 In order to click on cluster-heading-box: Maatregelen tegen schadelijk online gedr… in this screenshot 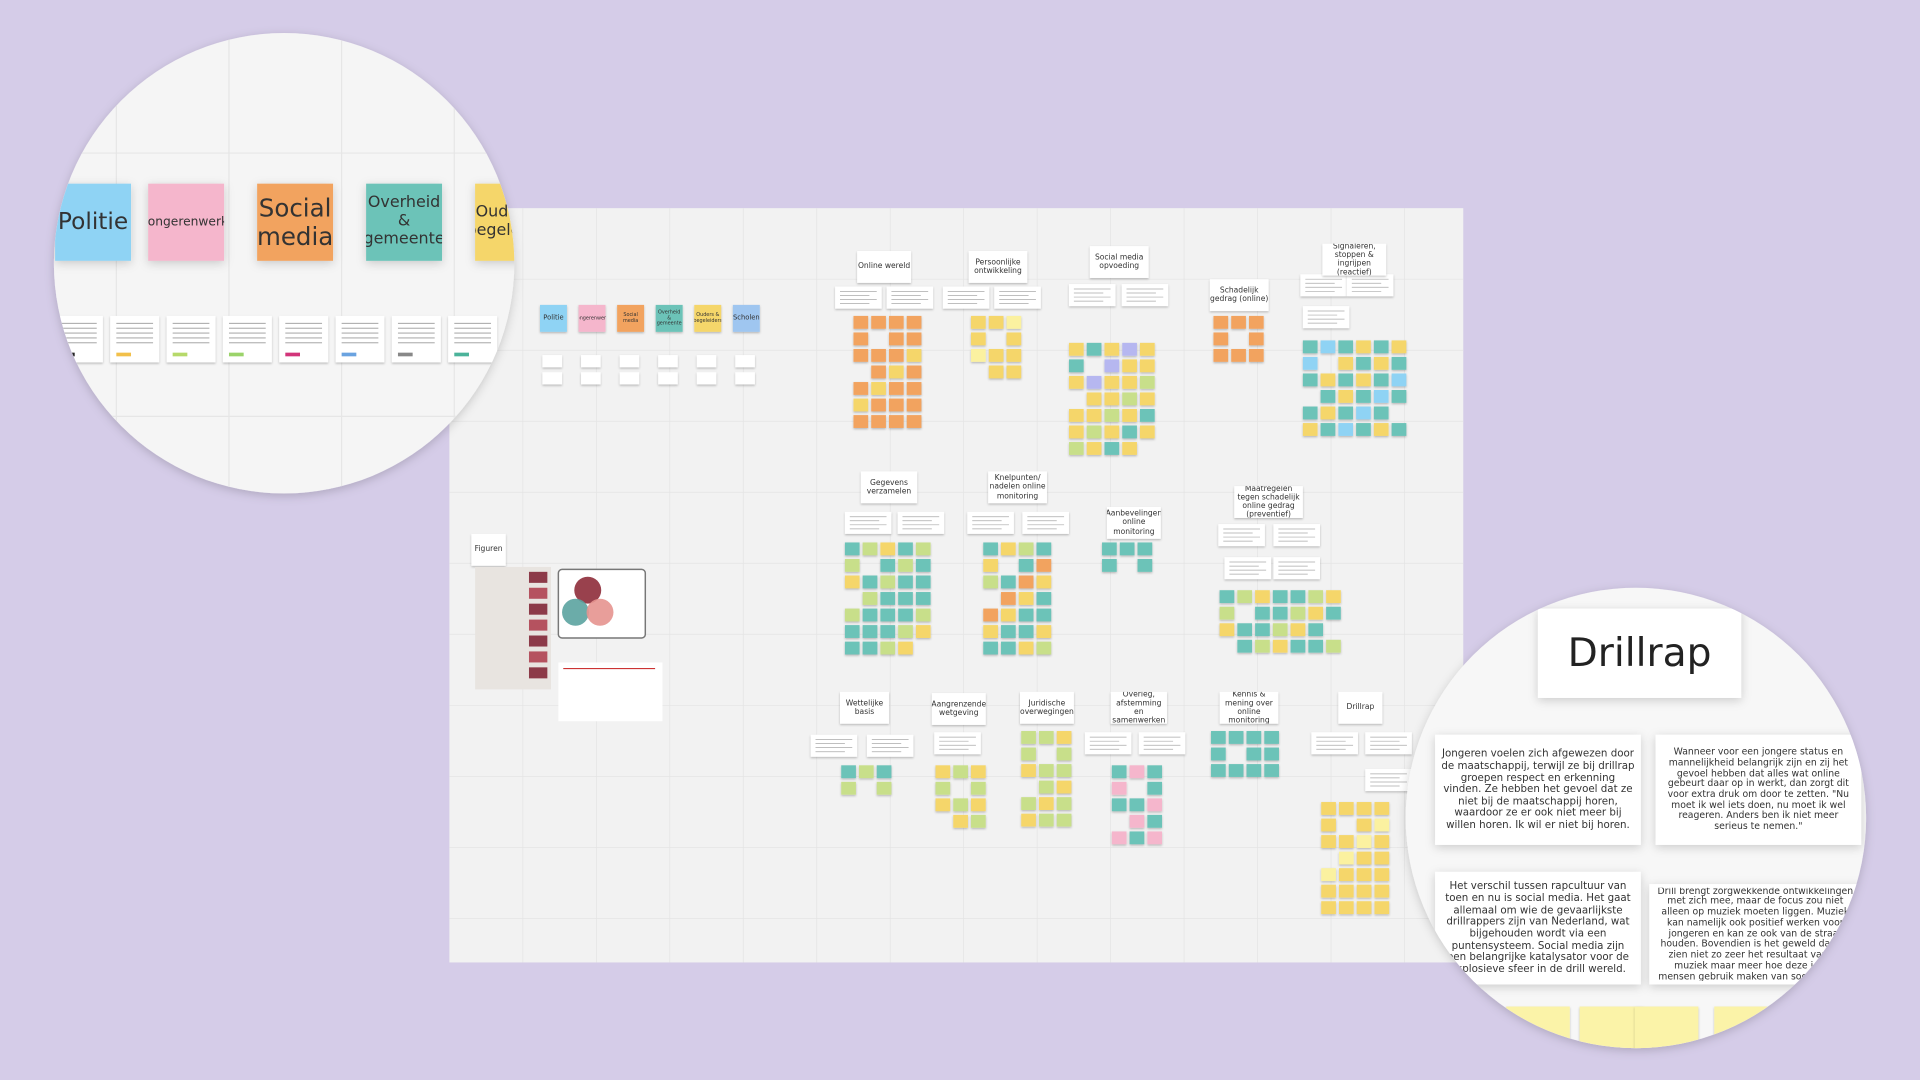, I will do `click(1269, 502)`.